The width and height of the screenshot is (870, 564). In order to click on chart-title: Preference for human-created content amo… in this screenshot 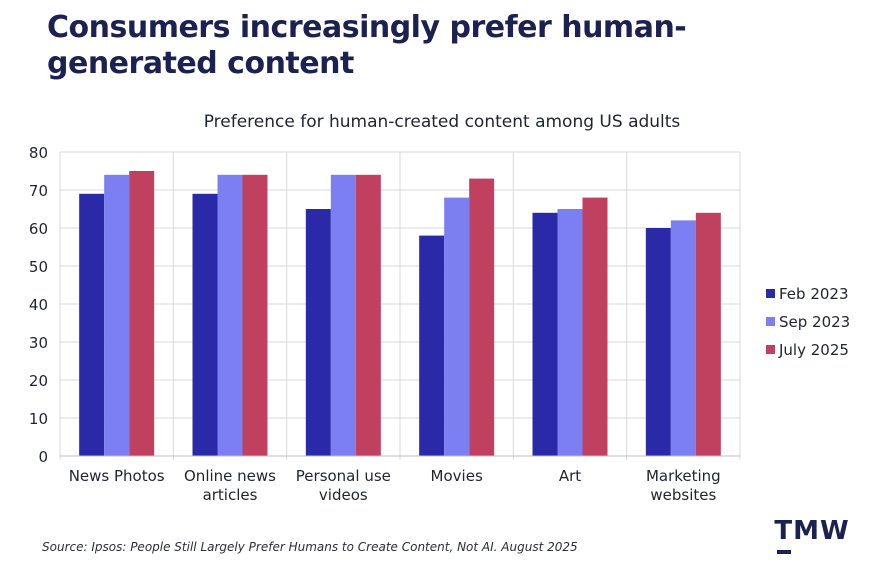, I will do `click(442, 122)`.